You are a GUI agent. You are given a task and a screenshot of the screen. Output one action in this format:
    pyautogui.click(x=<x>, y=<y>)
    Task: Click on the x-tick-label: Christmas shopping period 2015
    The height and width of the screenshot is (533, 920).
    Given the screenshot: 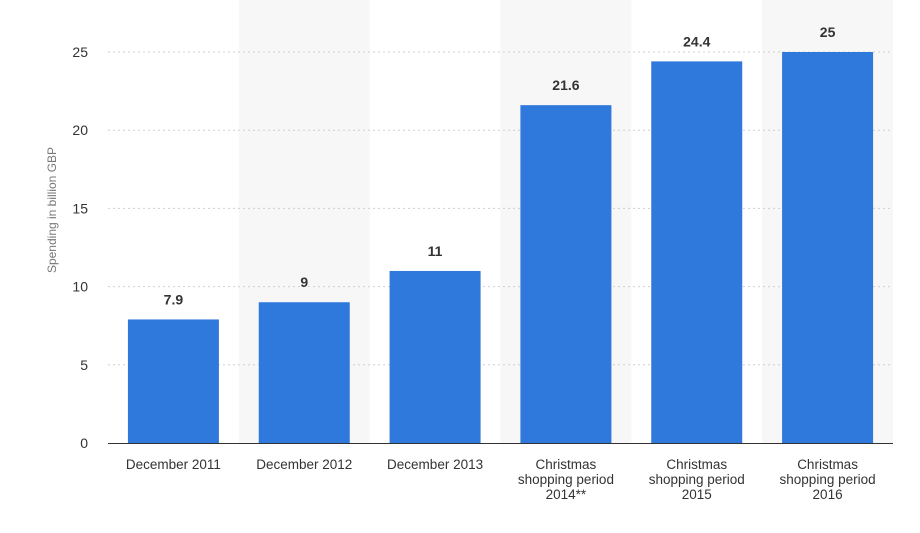 What is the action you would take?
    pyautogui.click(x=697, y=479)
    